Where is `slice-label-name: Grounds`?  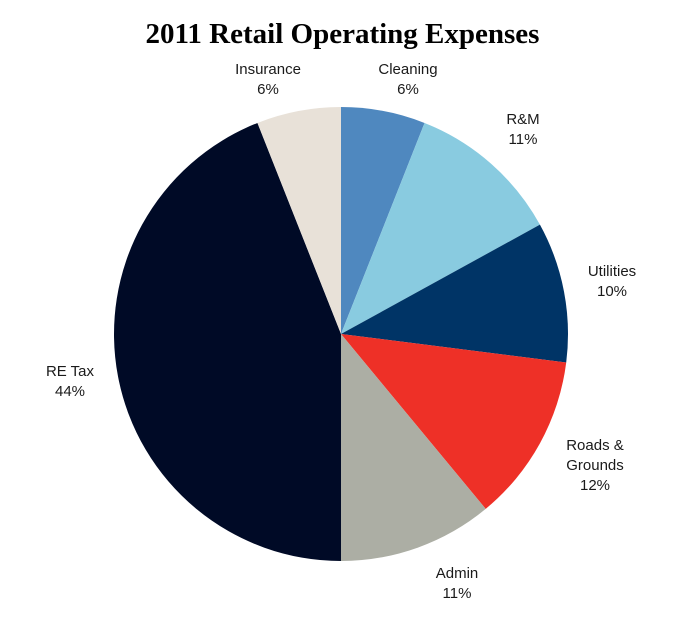
slice-label-name: Grounds is located at coordinates (595, 465).